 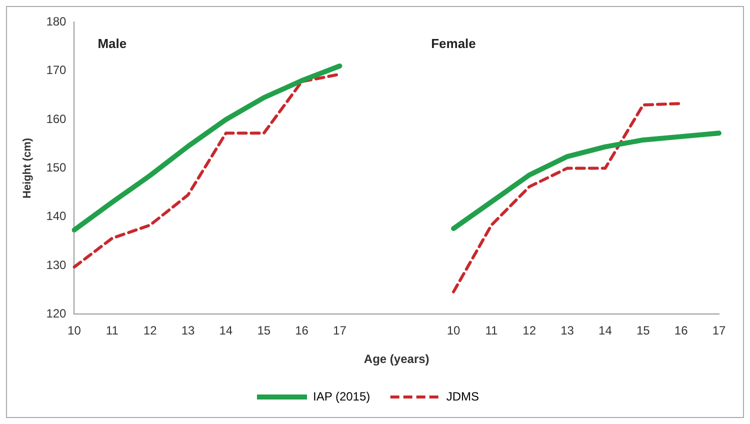 What do you see at coordinates (341, 396) in the screenshot?
I see `legend-label: IAP (2015)` at bounding box center [341, 396].